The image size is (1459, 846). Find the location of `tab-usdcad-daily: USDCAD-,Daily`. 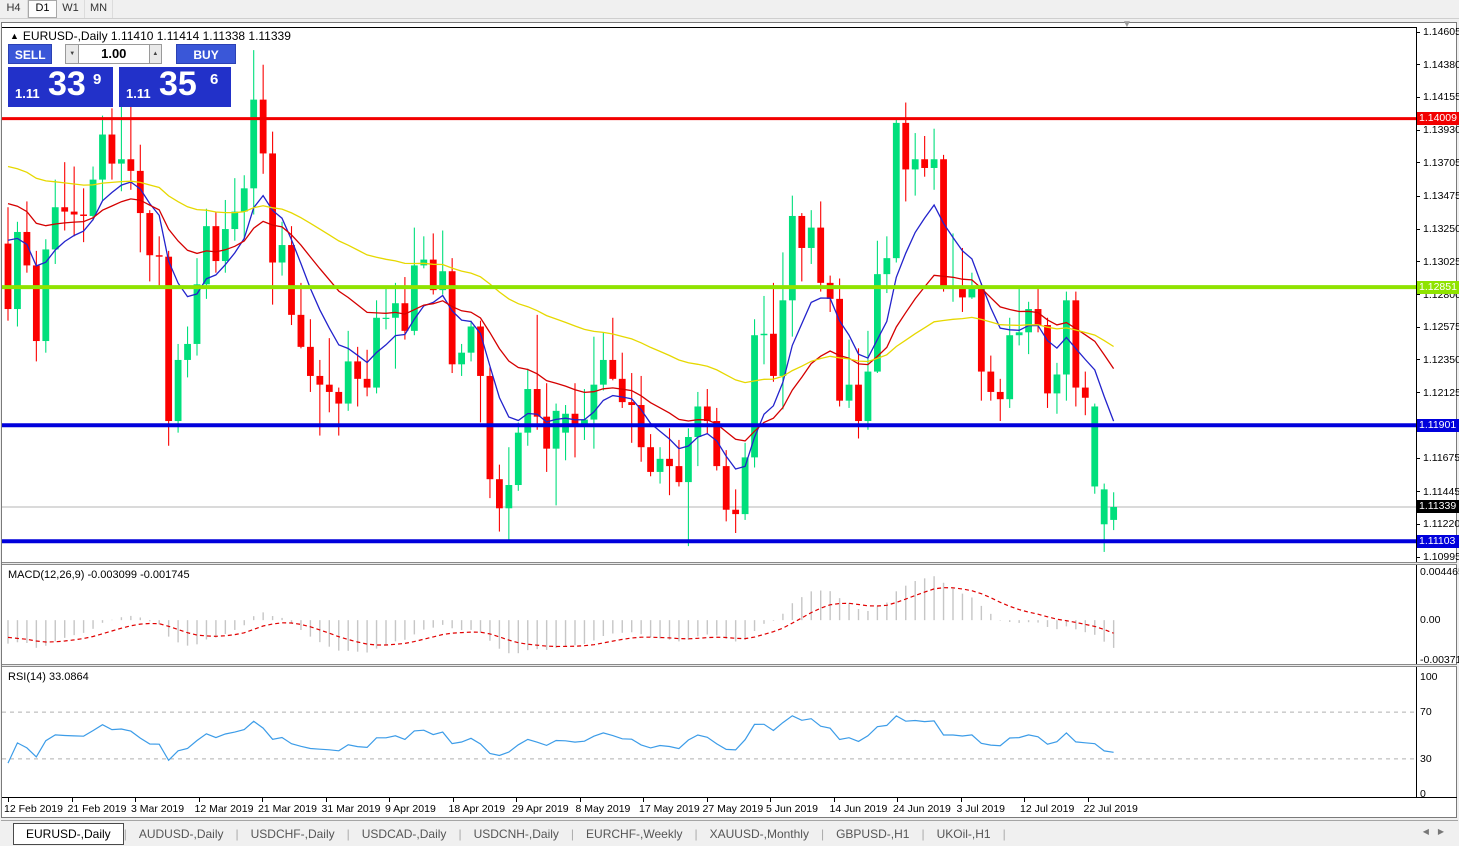

tab-usdcad-daily: USDCAD-,Daily is located at coordinates (404, 833).